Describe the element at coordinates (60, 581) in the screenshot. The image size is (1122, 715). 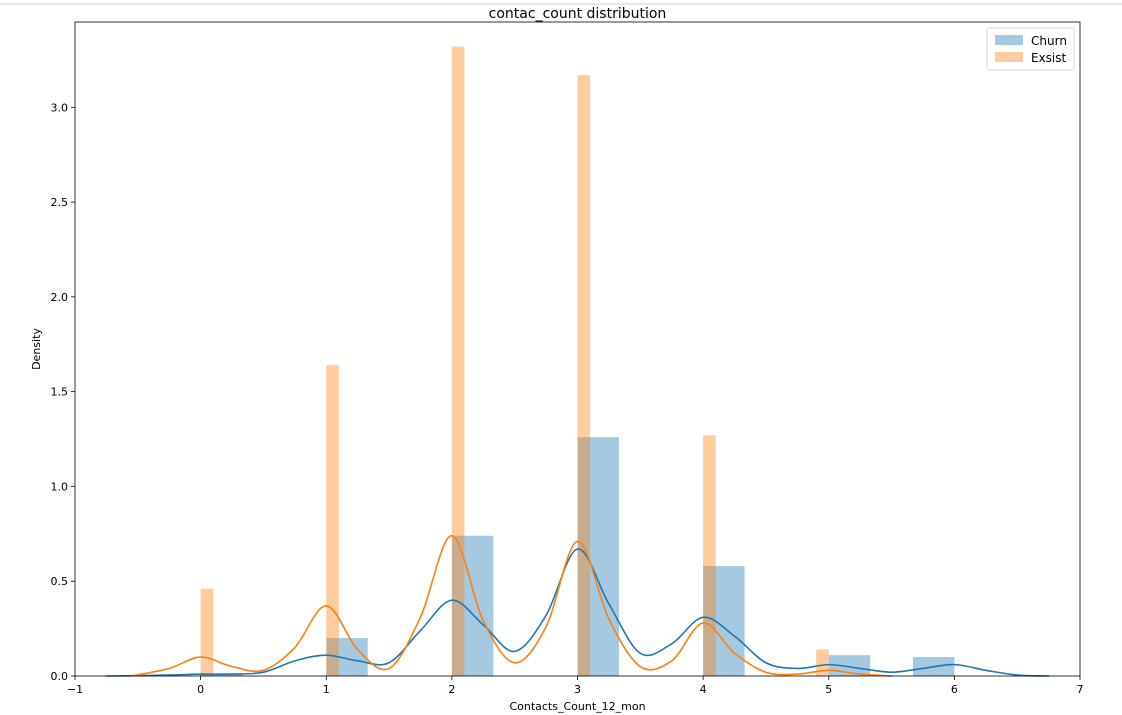
I see `y-tick-label-1: 0.5` at that location.